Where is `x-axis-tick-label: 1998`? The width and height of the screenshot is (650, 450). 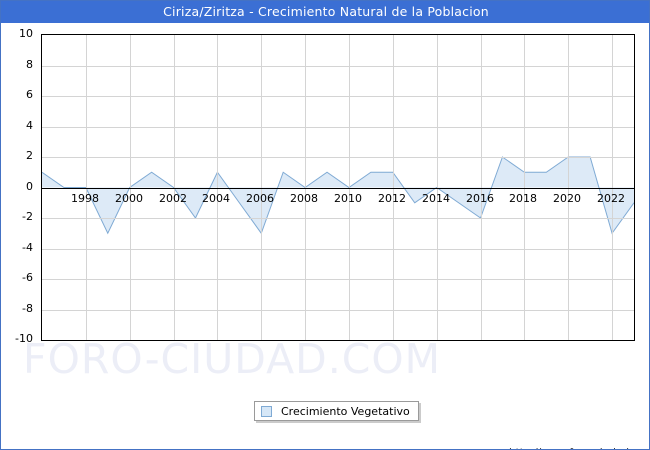 x-axis-tick-label: 1998 is located at coordinates (85, 198).